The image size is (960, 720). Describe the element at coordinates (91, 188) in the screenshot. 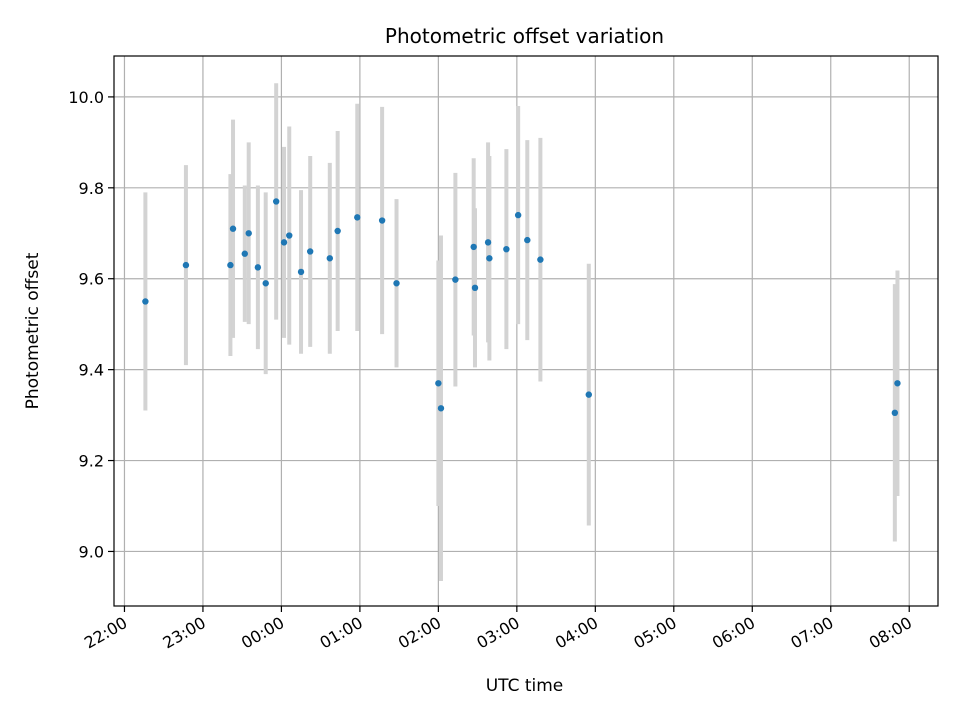

I see `y-tick-label: 9.8` at that location.